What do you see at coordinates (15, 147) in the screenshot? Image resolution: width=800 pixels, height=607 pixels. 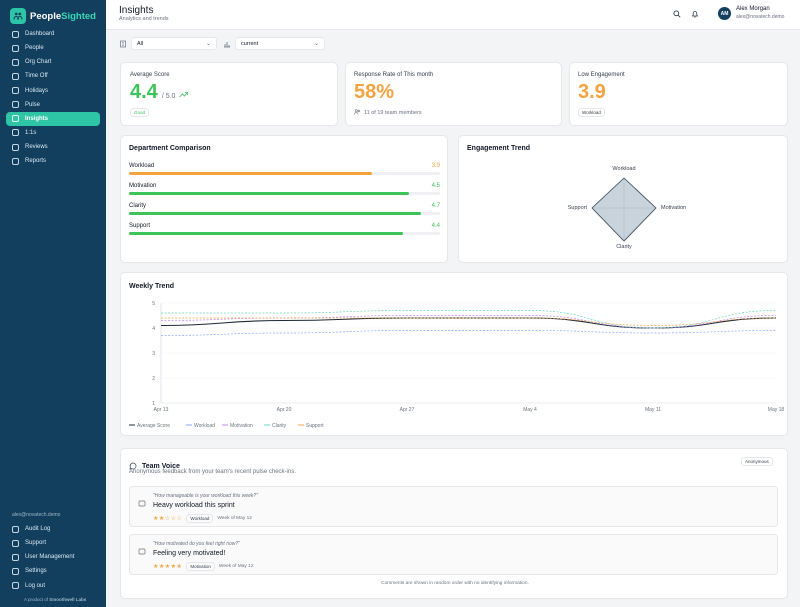 I see `document-icon` at bounding box center [15, 147].